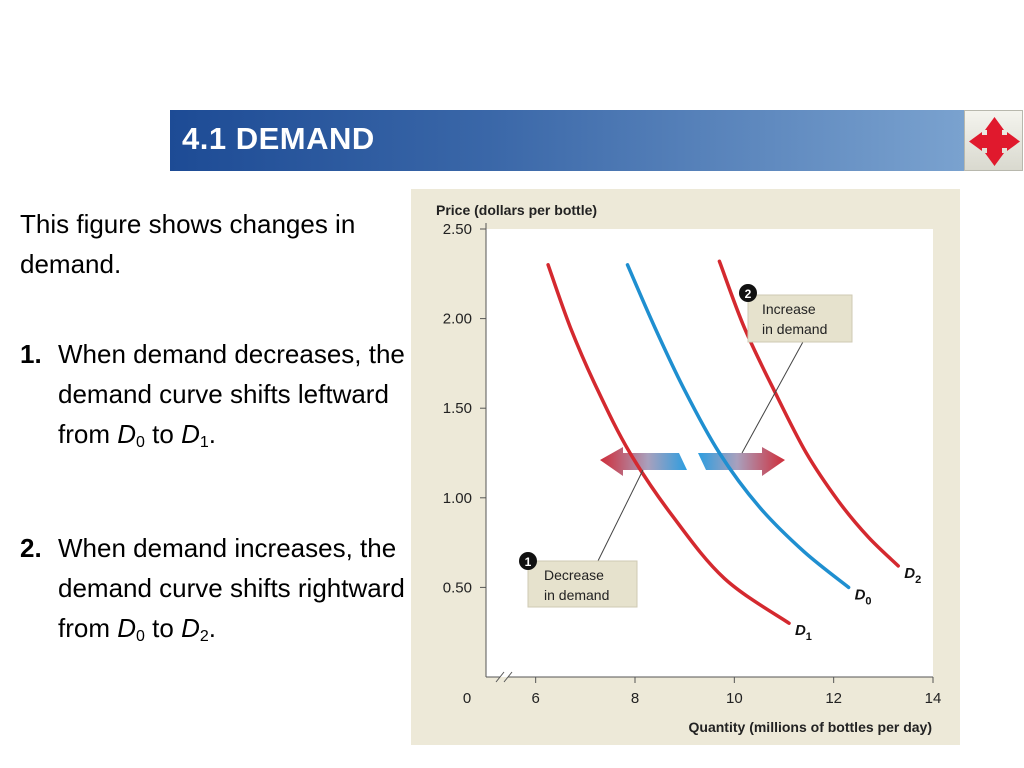  What do you see at coordinates (278, 138) in the screenshot?
I see `page-title: 4.1 DEMAND` at bounding box center [278, 138].